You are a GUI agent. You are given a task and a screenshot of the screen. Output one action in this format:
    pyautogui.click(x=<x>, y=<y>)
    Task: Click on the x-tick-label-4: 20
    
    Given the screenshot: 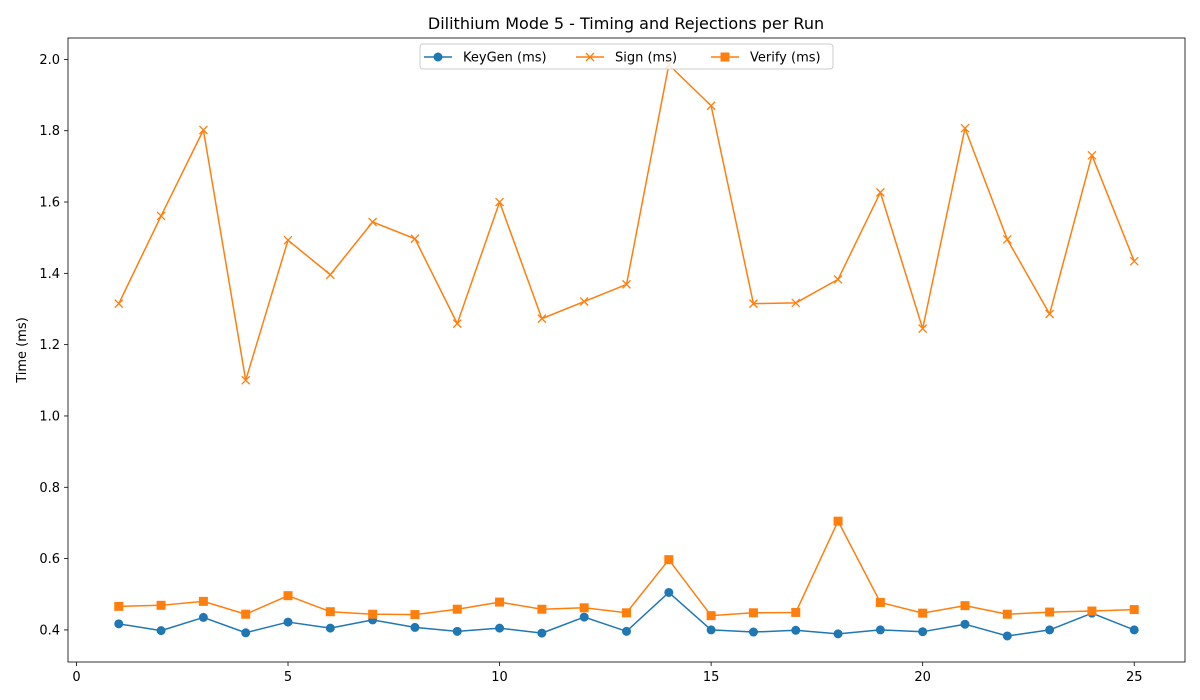 What is the action you would take?
    pyautogui.click(x=922, y=677)
    